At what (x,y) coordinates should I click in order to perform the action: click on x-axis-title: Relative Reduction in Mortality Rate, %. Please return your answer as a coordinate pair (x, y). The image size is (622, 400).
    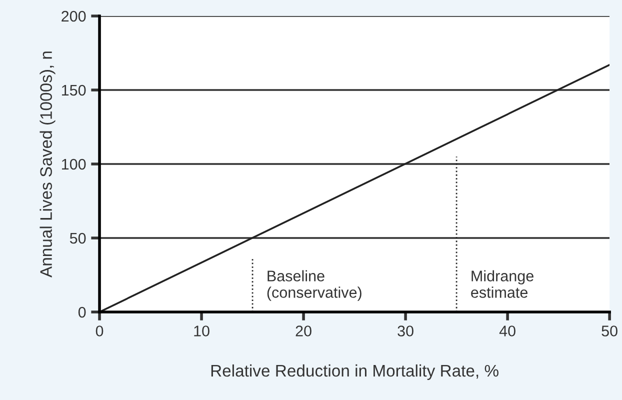
    Looking at the image, I should click on (354, 372).